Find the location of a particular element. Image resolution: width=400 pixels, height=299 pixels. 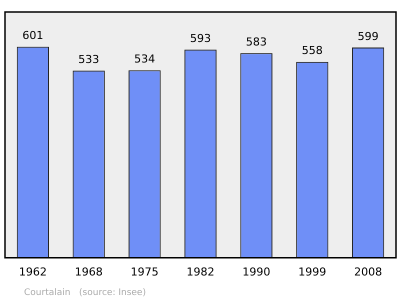

data-label: 593 is located at coordinates (200, 38).